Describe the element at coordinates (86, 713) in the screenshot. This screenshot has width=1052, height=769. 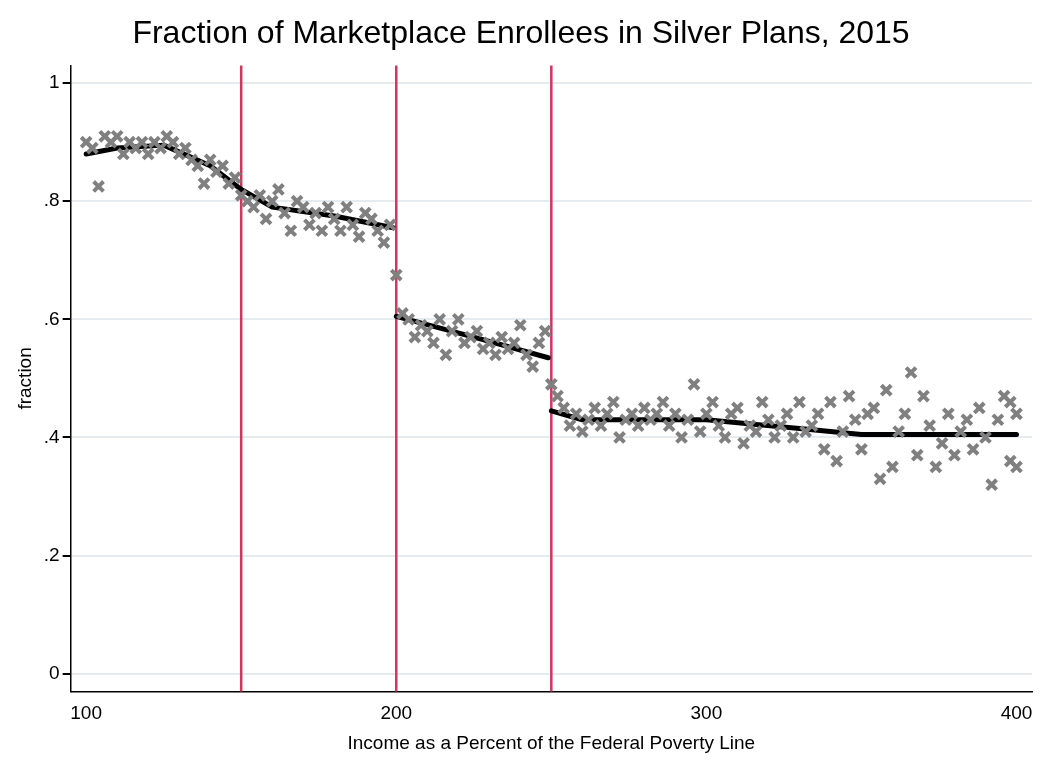
I see `x-tick-label: 100` at that location.